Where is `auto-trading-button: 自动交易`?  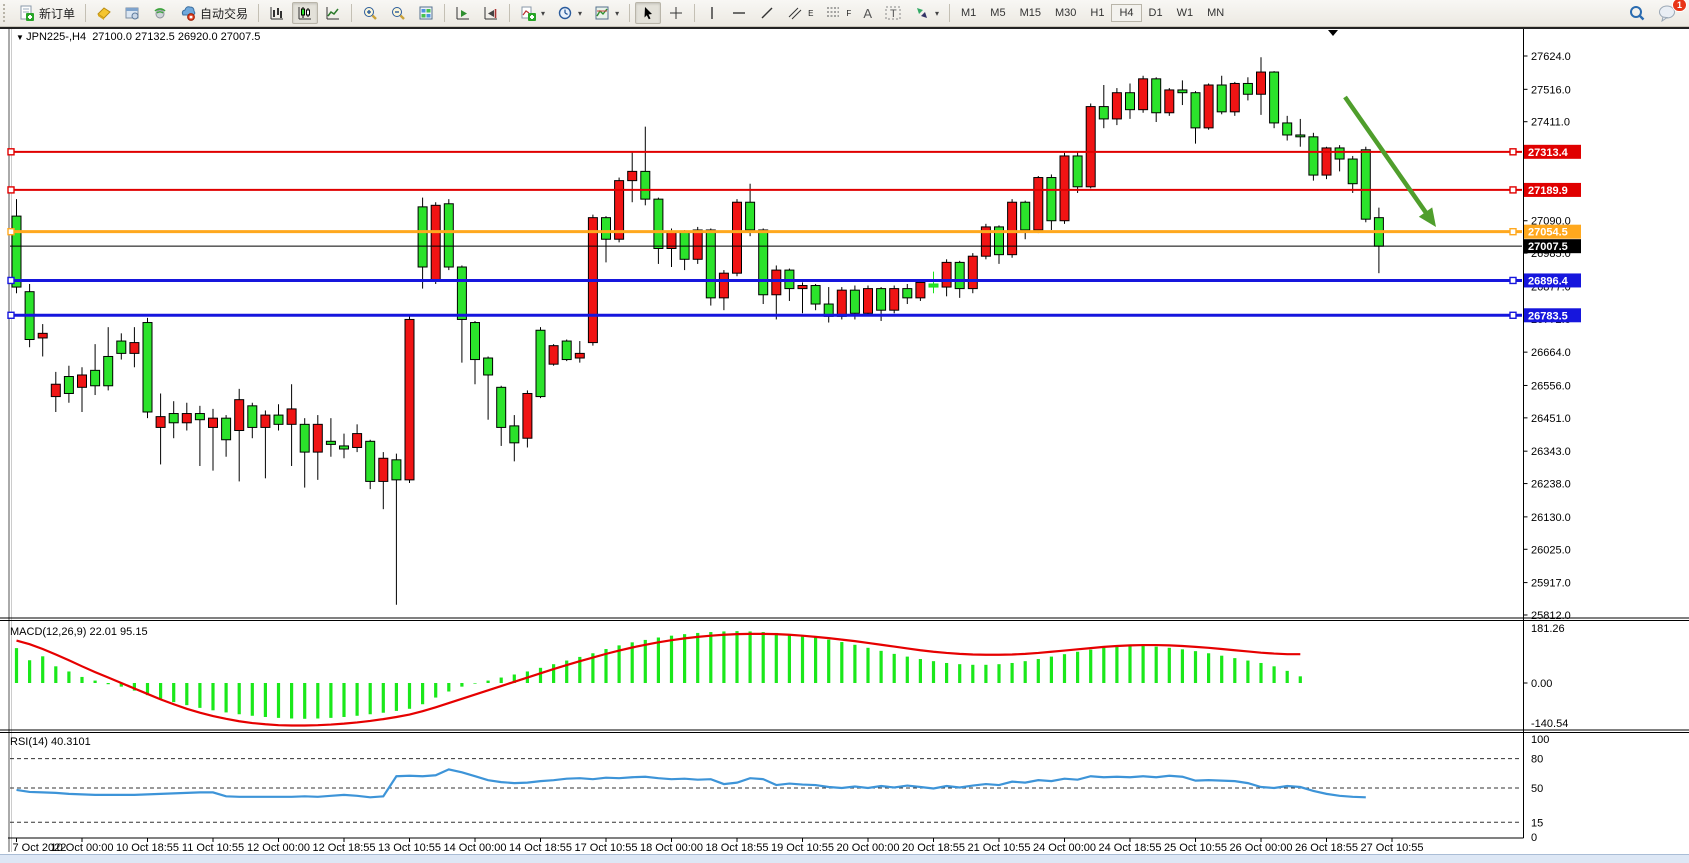
auto-trading-button: 自动交易 is located at coordinates (214, 13).